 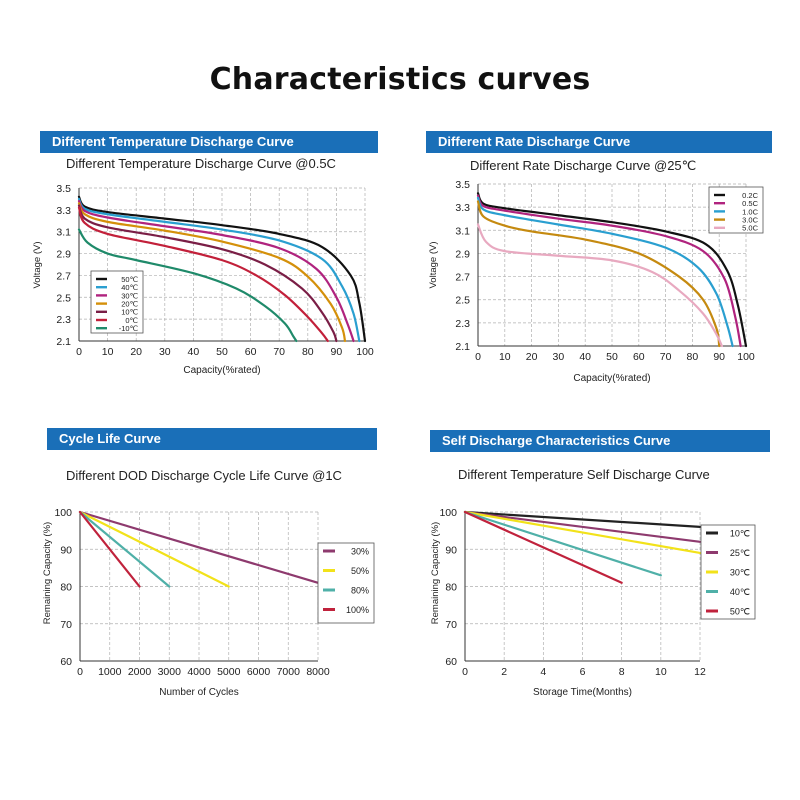 I want to click on legend-label: 25℃, so click(x=740, y=553).